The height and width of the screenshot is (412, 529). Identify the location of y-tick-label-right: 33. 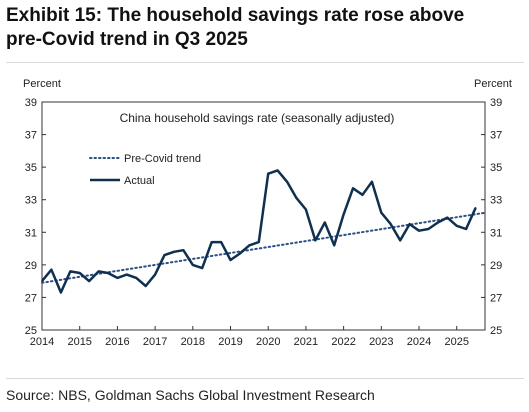
(496, 201).